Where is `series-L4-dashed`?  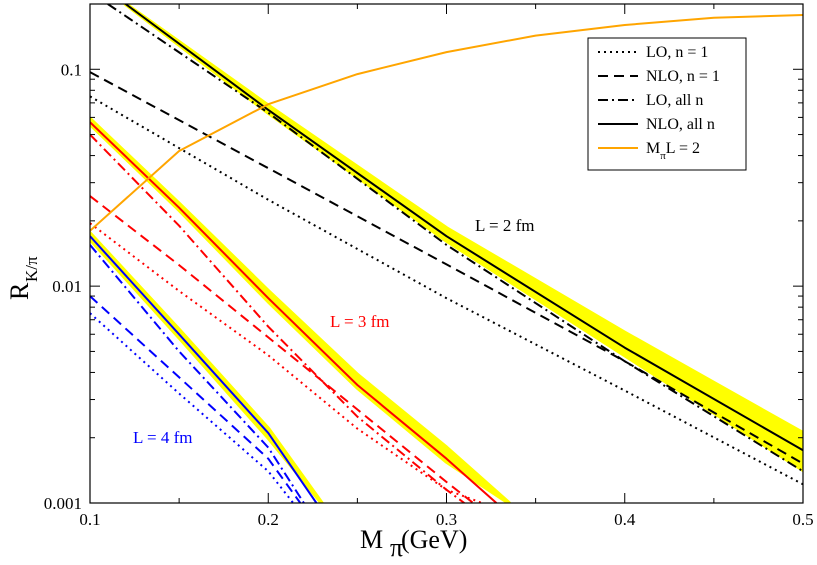
series-L4-dashed is located at coordinates (196, 399).